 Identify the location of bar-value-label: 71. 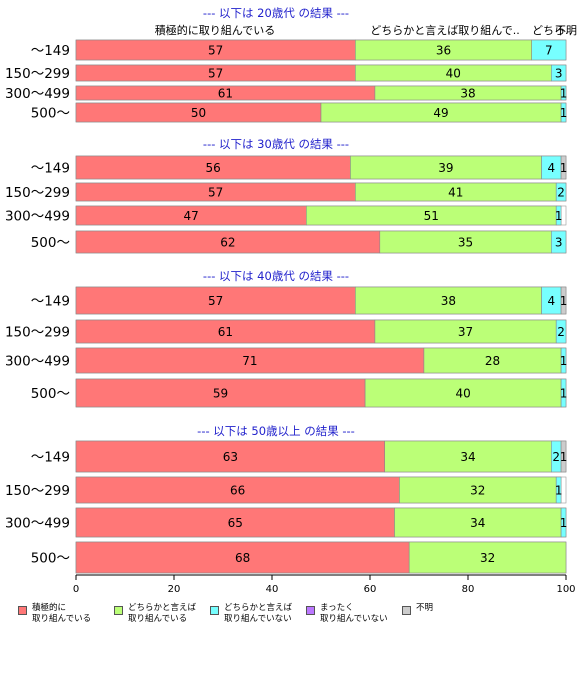
(249, 361).